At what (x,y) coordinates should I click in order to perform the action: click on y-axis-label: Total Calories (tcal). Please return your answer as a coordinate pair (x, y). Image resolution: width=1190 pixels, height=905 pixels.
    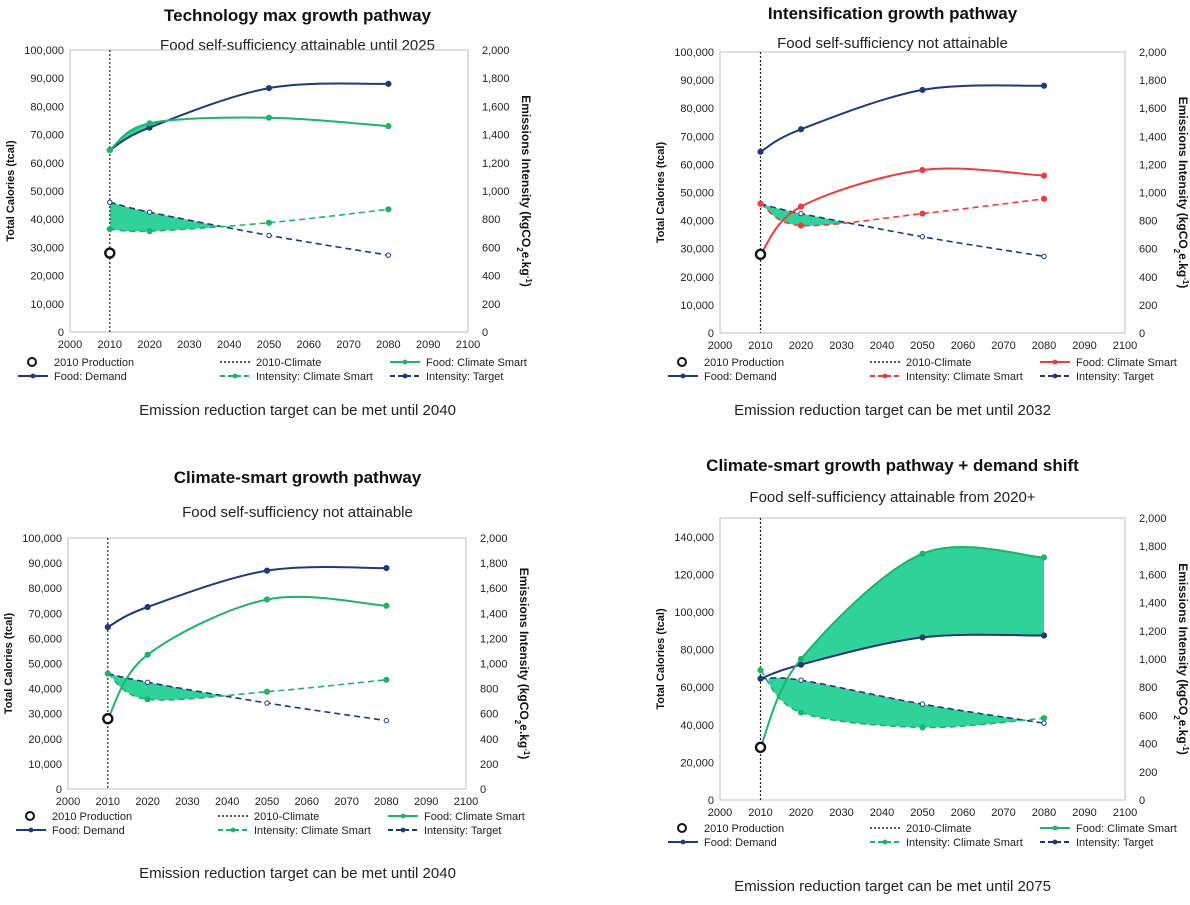
    Looking at the image, I should click on (661, 193).